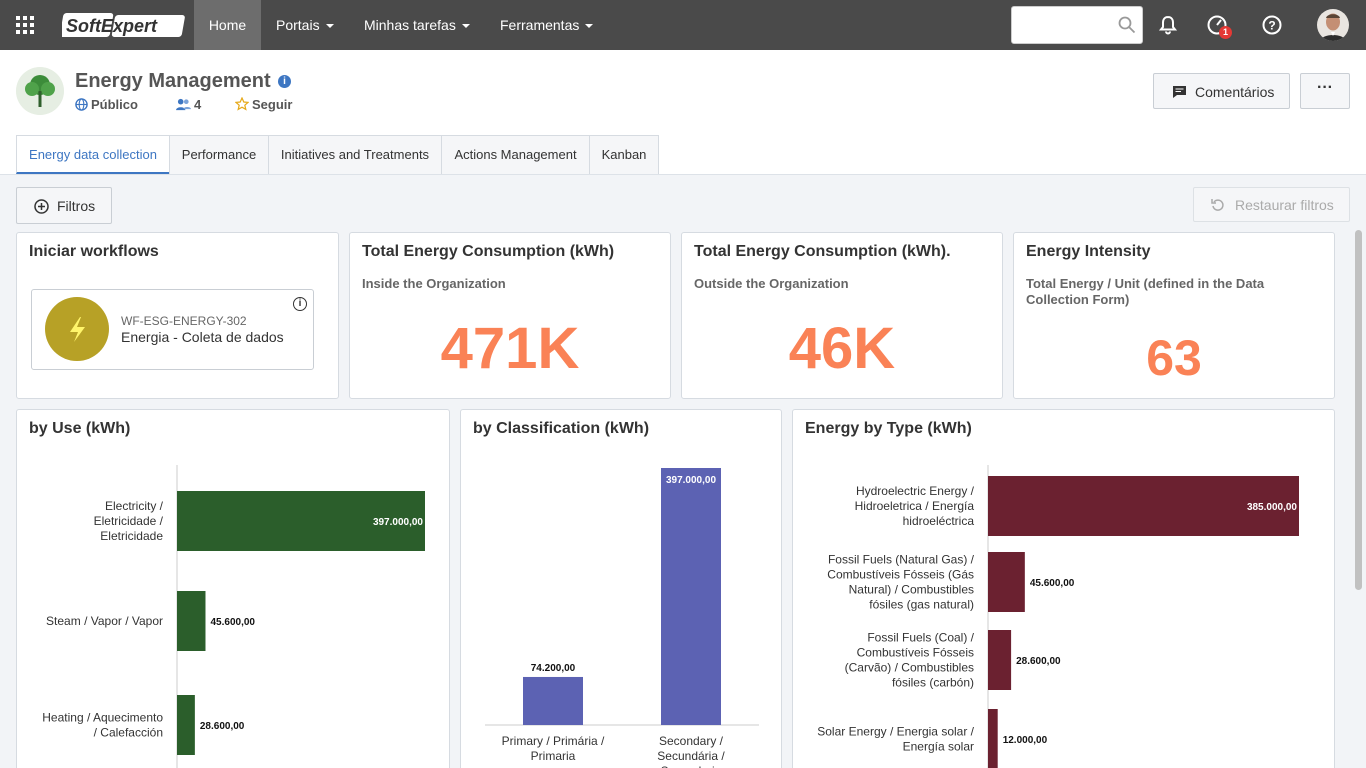  What do you see at coordinates (173, 81) in the screenshot?
I see `page-title: Energy Management` at bounding box center [173, 81].